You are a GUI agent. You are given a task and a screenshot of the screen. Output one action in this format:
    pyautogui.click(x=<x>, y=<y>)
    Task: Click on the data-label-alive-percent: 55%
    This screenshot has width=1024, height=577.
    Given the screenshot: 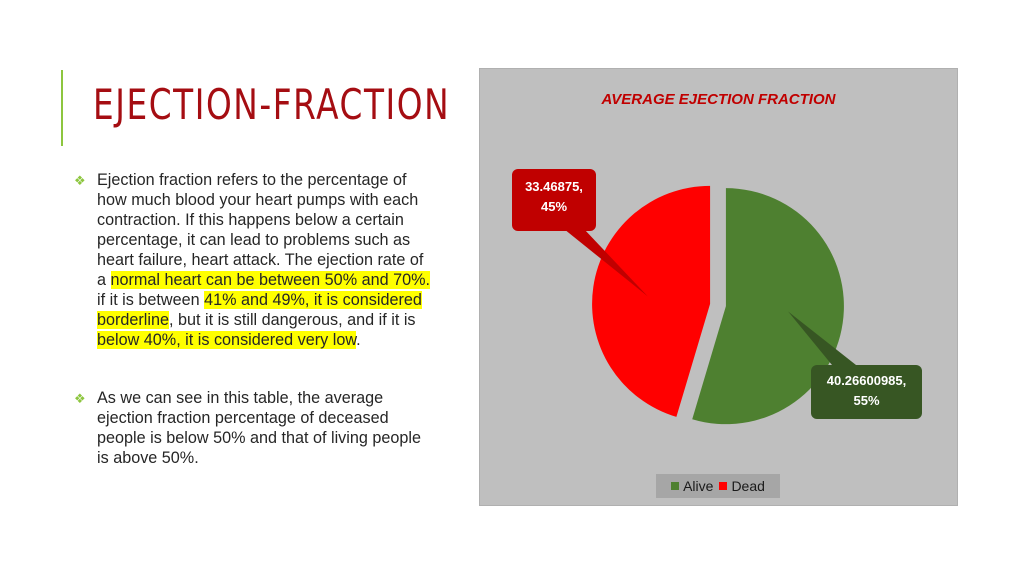 What is the action you would take?
    pyautogui.click(x=866, y=400)
    